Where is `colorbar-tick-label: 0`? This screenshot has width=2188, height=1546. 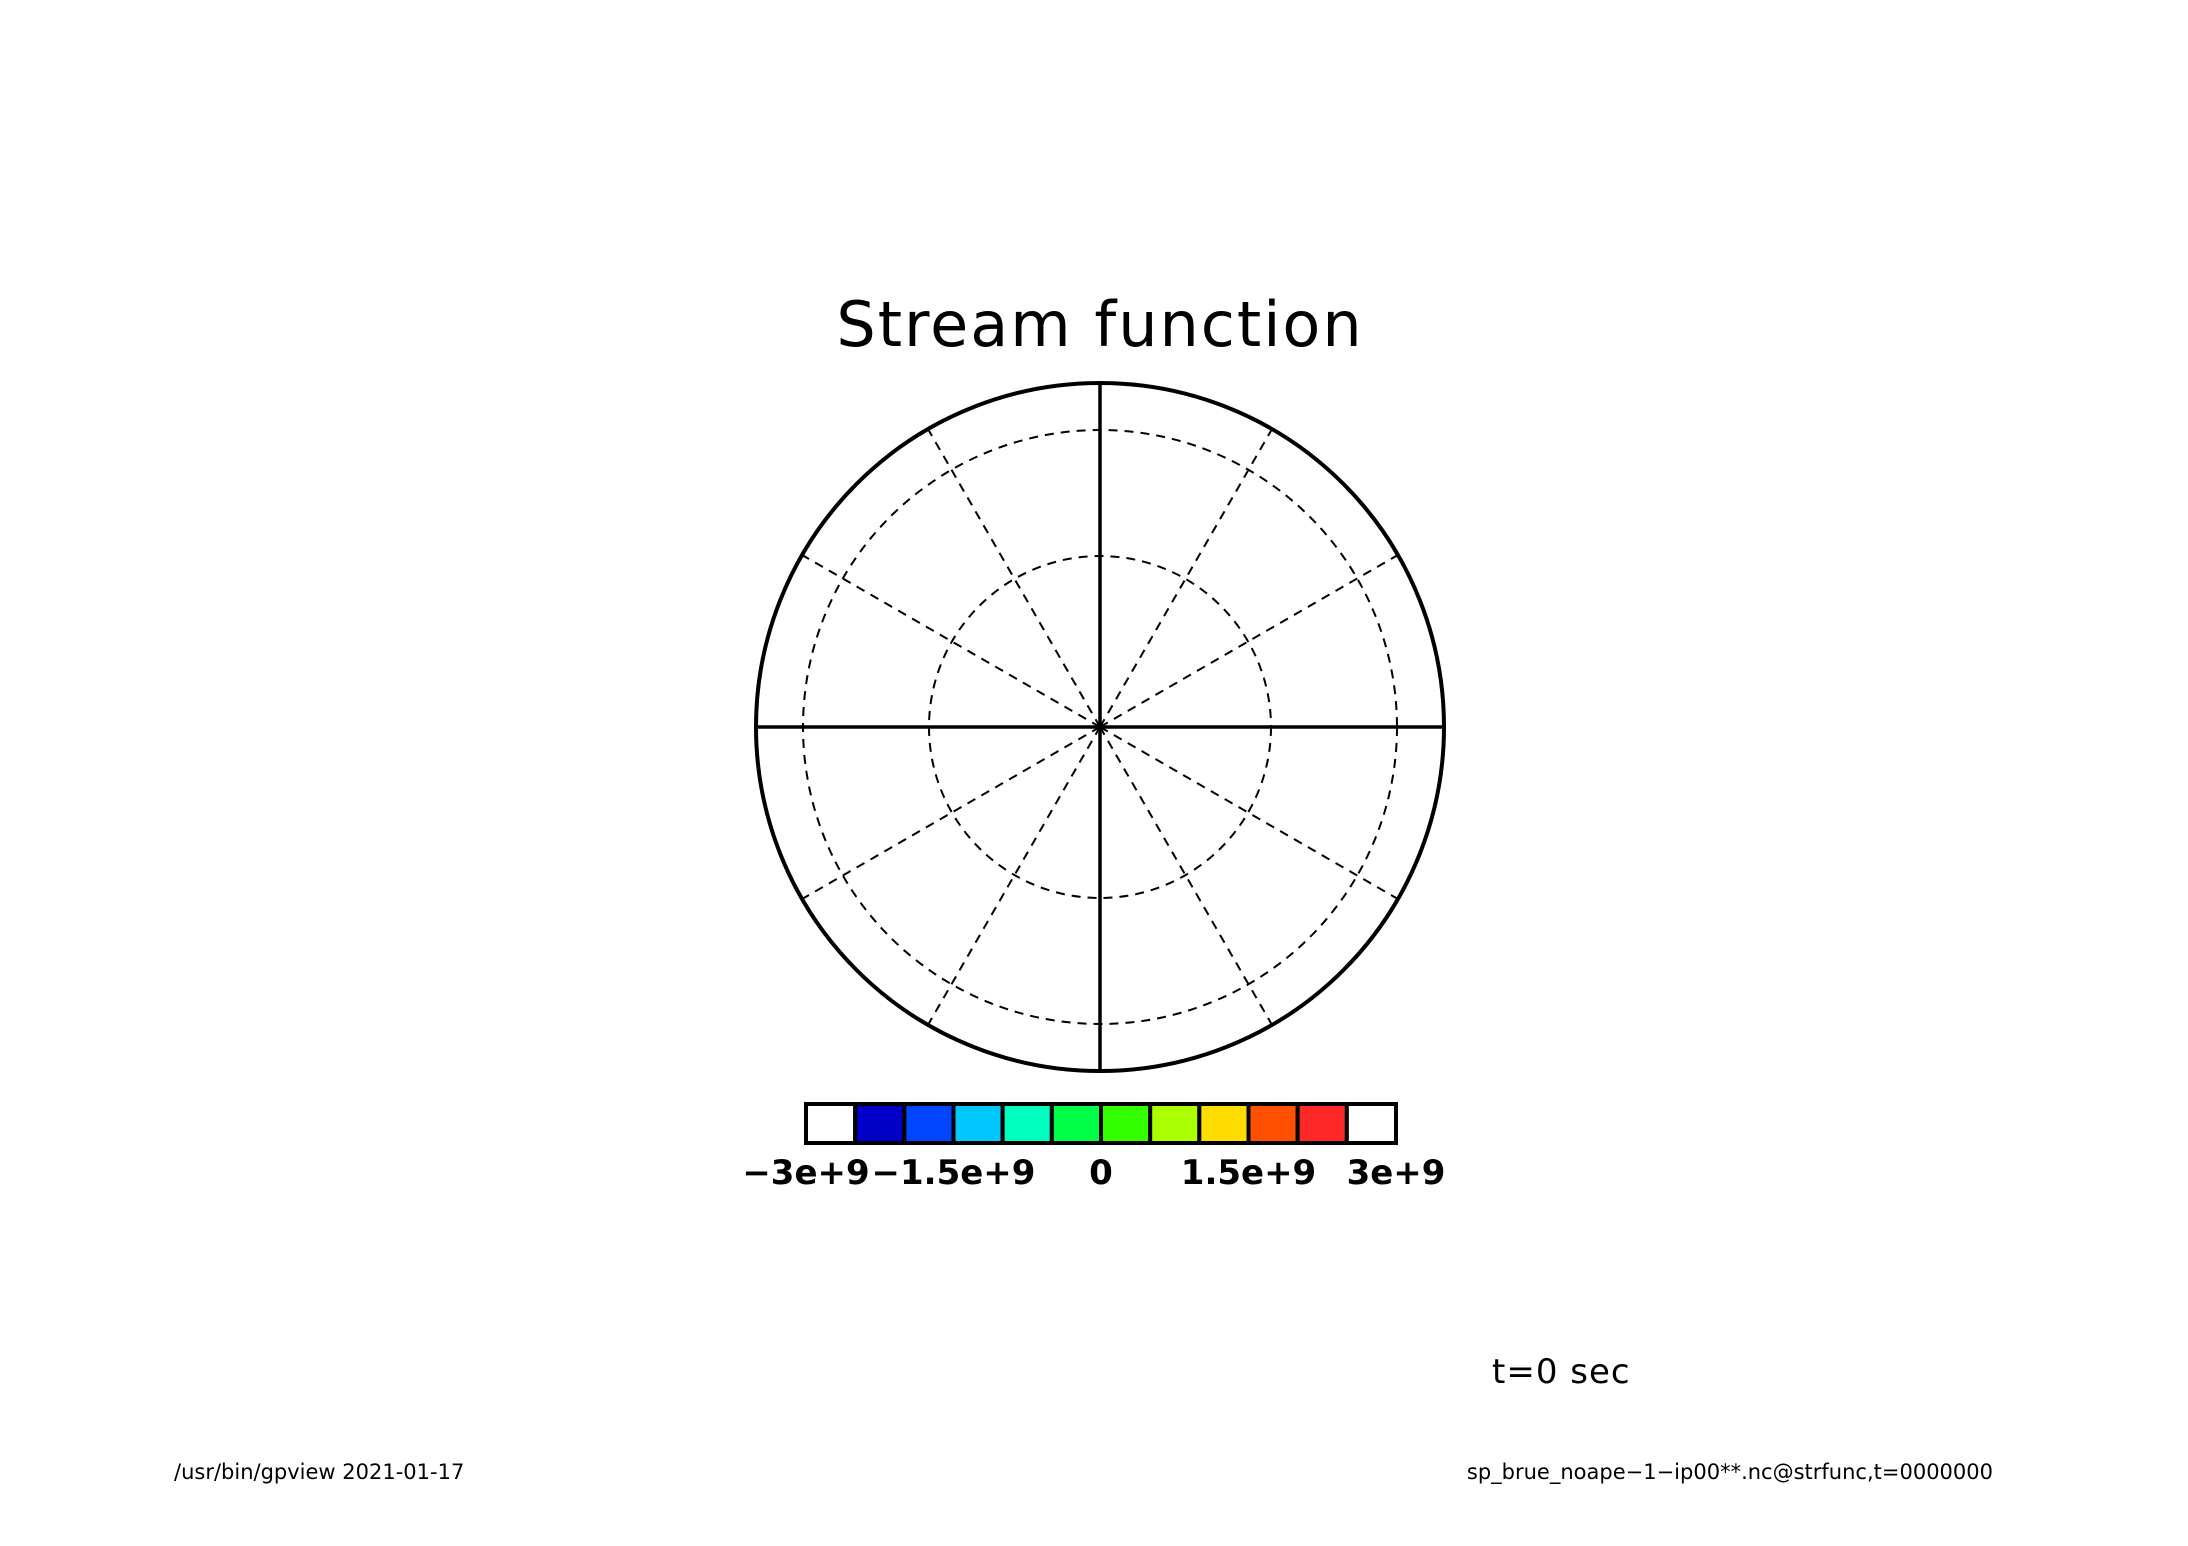 colorbar-tick-label: 0 is located at coordinates (1101, 1173).